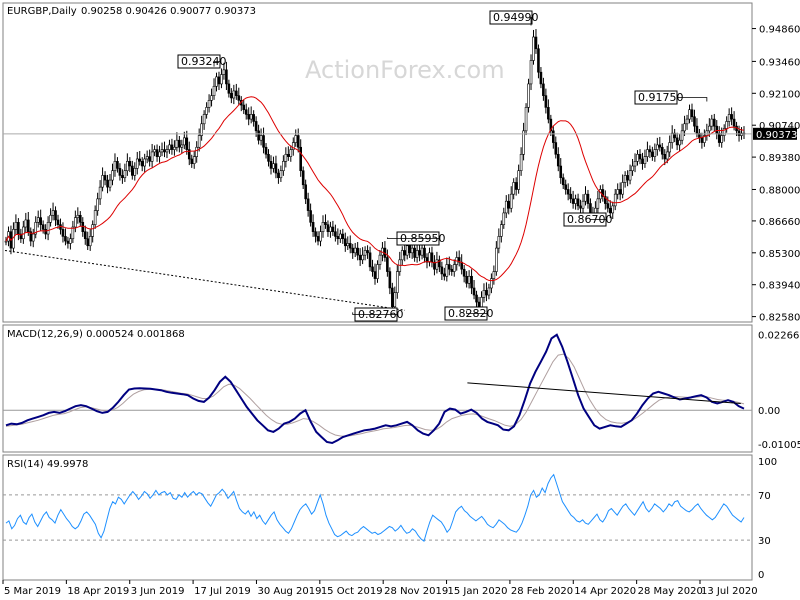 The height and width of the screenshot is (600, 800). I want to click on price-annotation: 0.86700, so click(590, 219).